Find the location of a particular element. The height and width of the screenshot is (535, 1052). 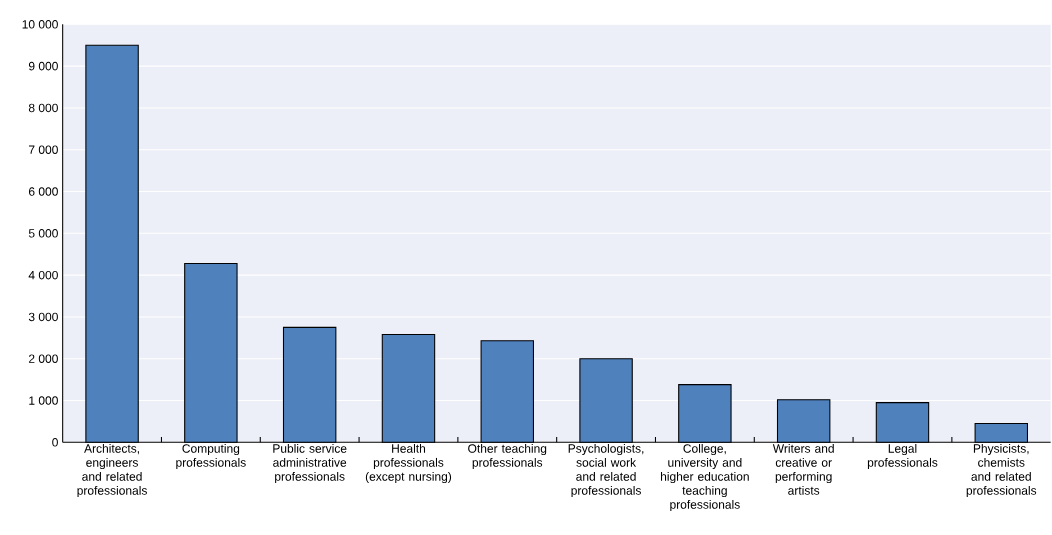

x-tick-label: Public service administrative professionals is located at coordinates (310, 463).